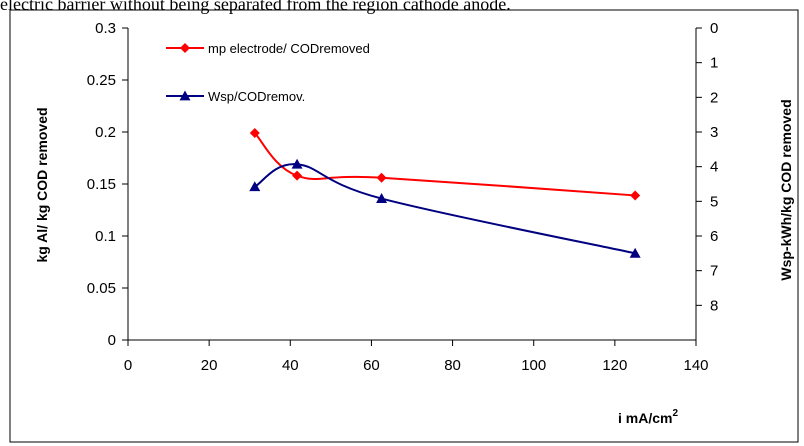  I want to click on y-axis-right-title: Wsp-kWh/kg COD removed, so click(786, 189).